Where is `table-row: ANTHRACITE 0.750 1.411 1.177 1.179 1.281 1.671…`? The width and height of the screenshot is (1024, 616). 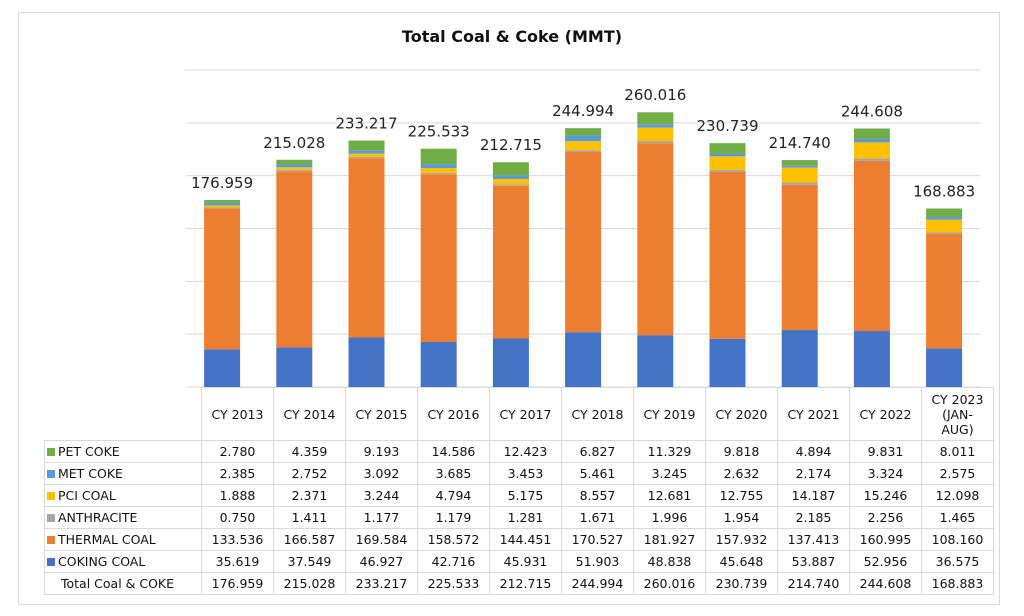 table-row: ANTHRACITE 0.750 1.411 1.177 1.179 1.281 1.671… is located at coordinates (519, 517).